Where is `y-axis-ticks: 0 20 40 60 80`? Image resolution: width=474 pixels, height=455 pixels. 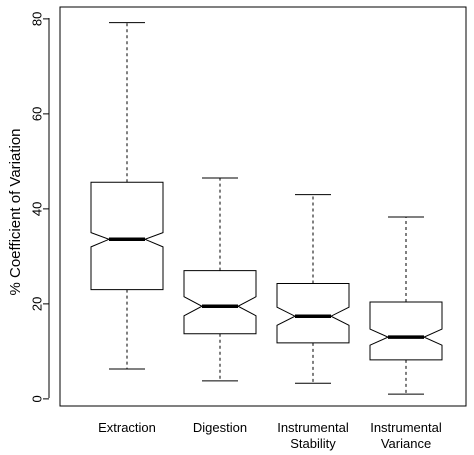 y-axis-ticks: 0 20 40 60 80 is located at coordinates (39, 207).